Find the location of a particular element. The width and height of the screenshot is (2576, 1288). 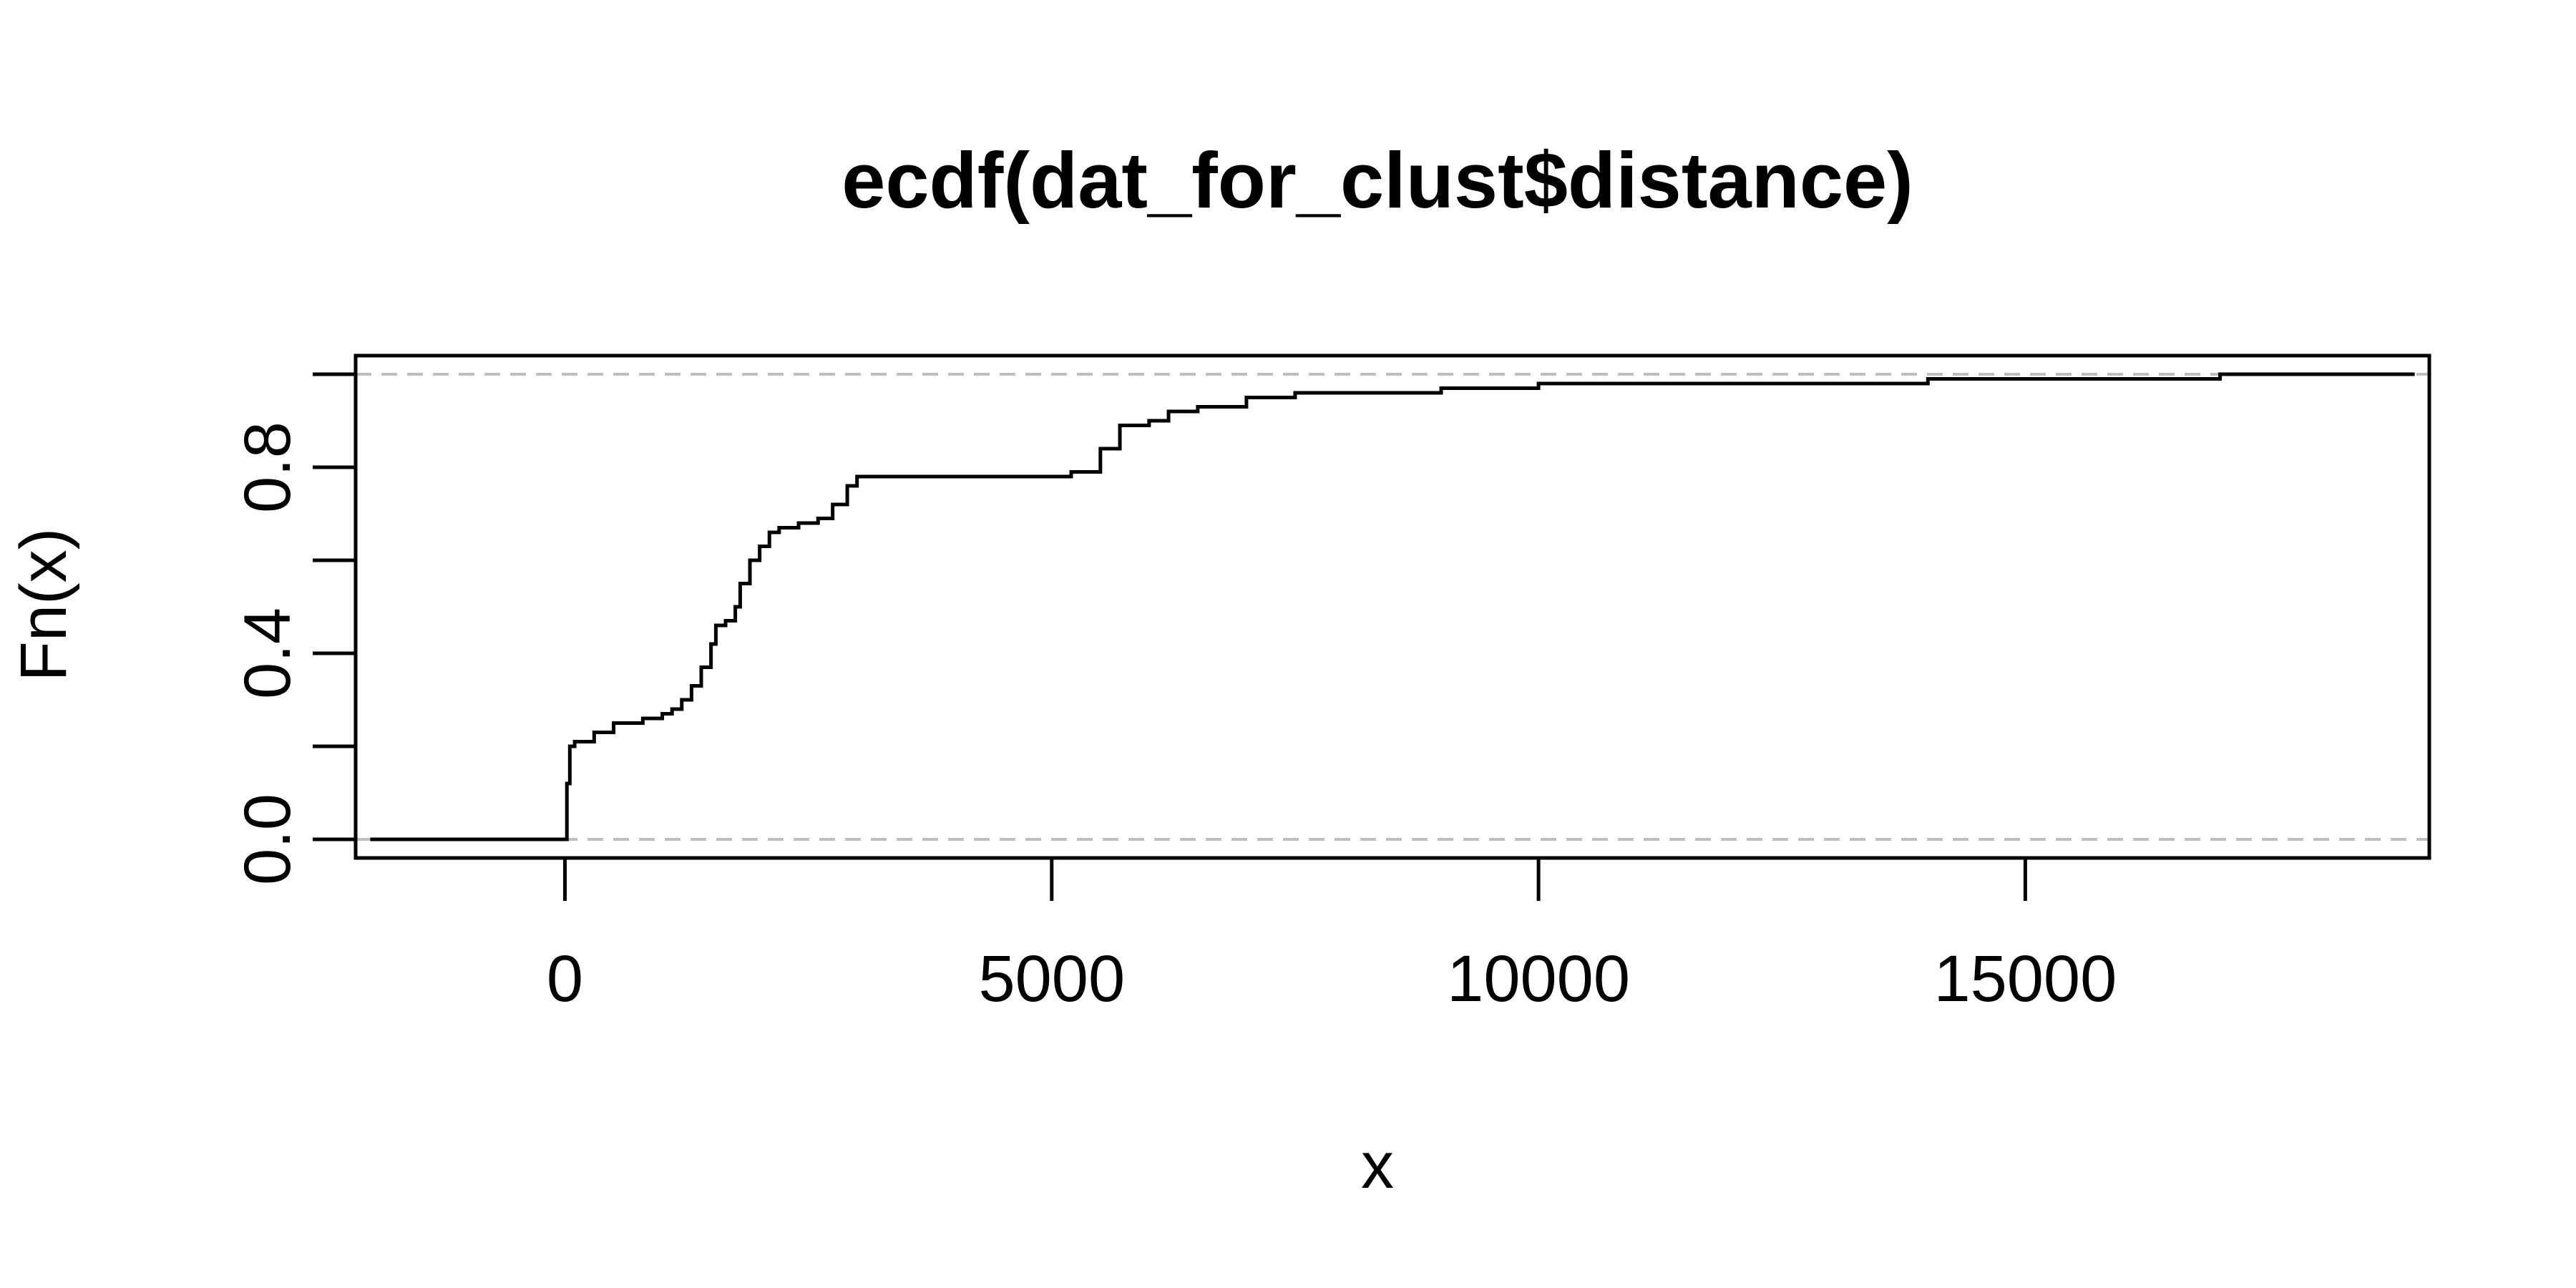

y-tick-label-2: 0.4 is located at coordinates (267, 653).